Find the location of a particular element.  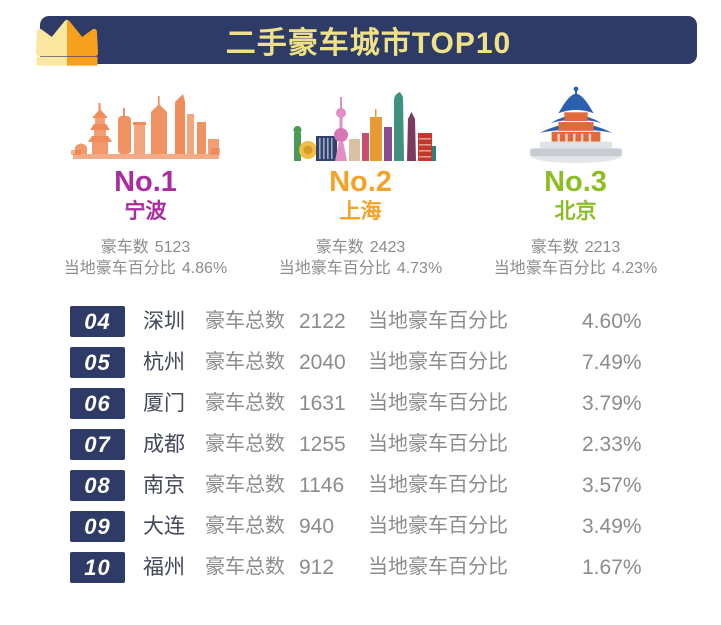

ningbo-skyline-icon is located at coordinates (145, 125).